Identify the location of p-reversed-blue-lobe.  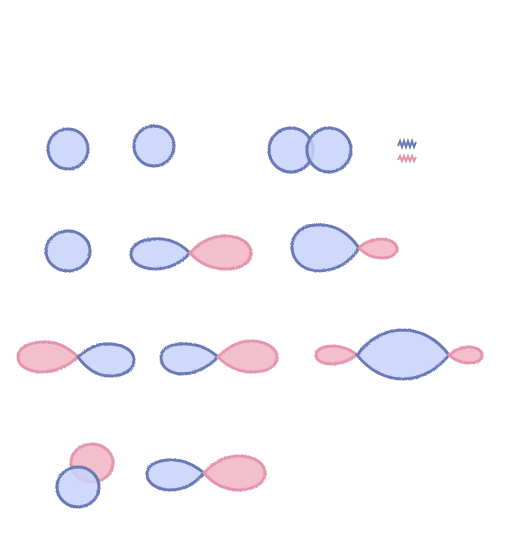
(105, 360).